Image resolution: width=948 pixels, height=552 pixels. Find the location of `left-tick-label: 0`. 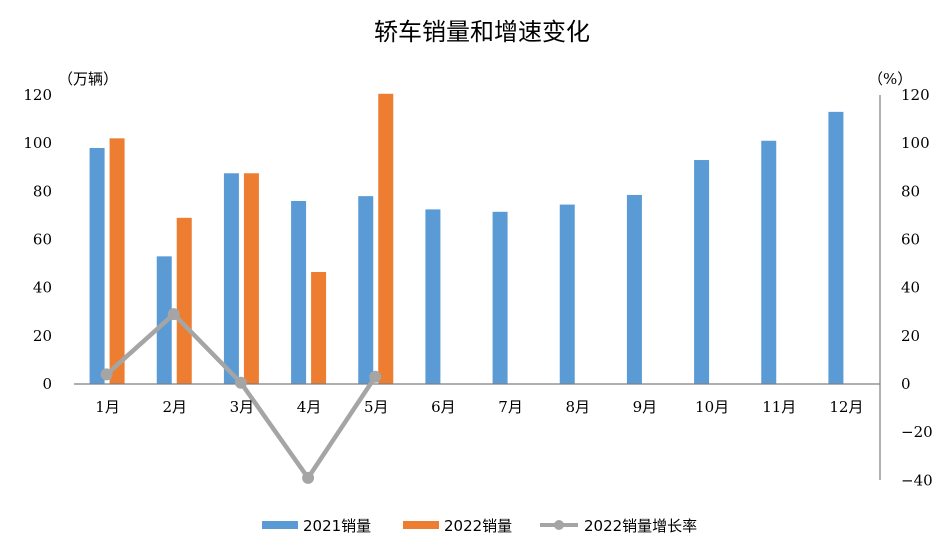

left-tick-label: 0 is located at coordinates (47, 384).